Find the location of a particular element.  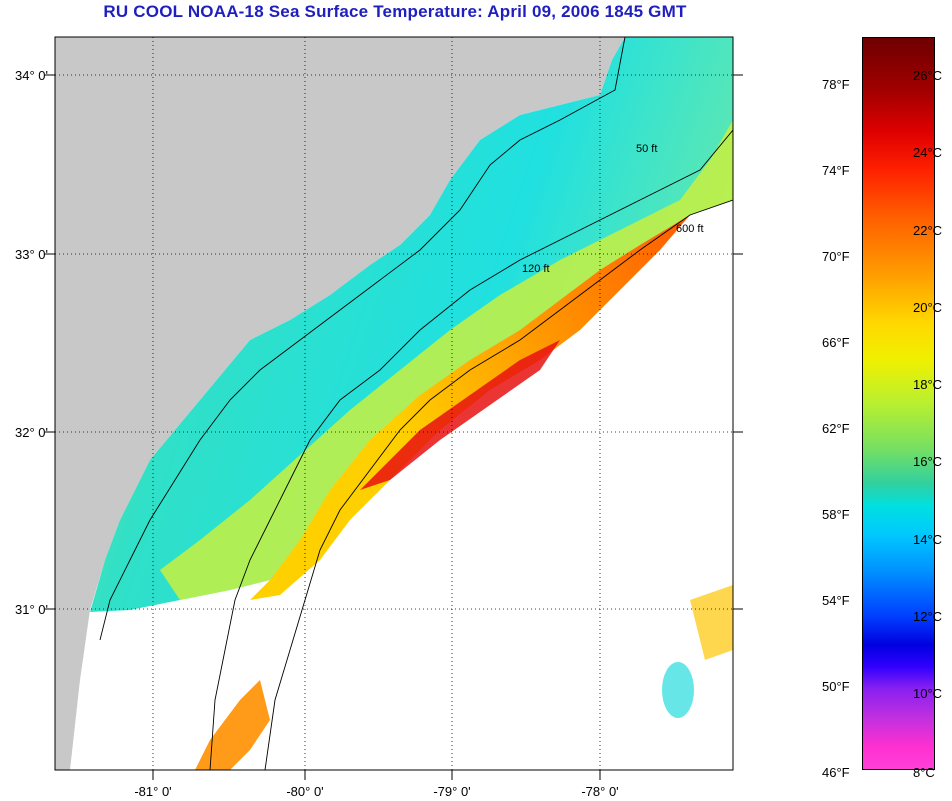

cb-c-24: 24°C is located at coordinates (928, 152).